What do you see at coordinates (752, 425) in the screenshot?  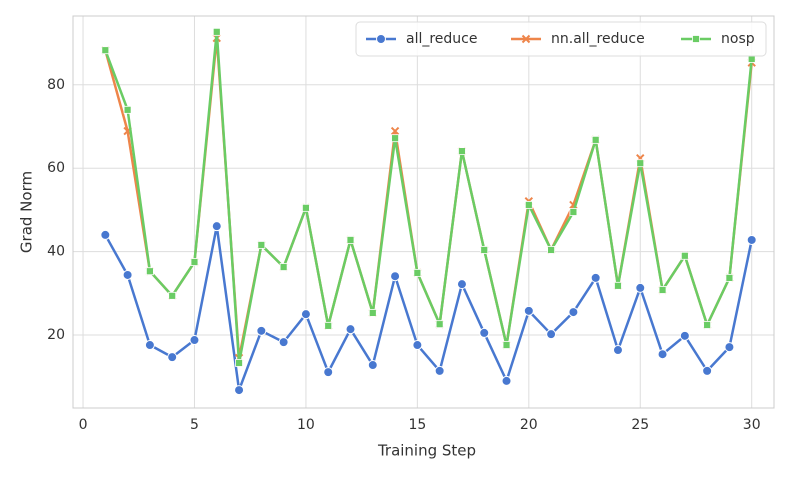 I see `x-tick-label: 30` at bounding box center [752, 425].